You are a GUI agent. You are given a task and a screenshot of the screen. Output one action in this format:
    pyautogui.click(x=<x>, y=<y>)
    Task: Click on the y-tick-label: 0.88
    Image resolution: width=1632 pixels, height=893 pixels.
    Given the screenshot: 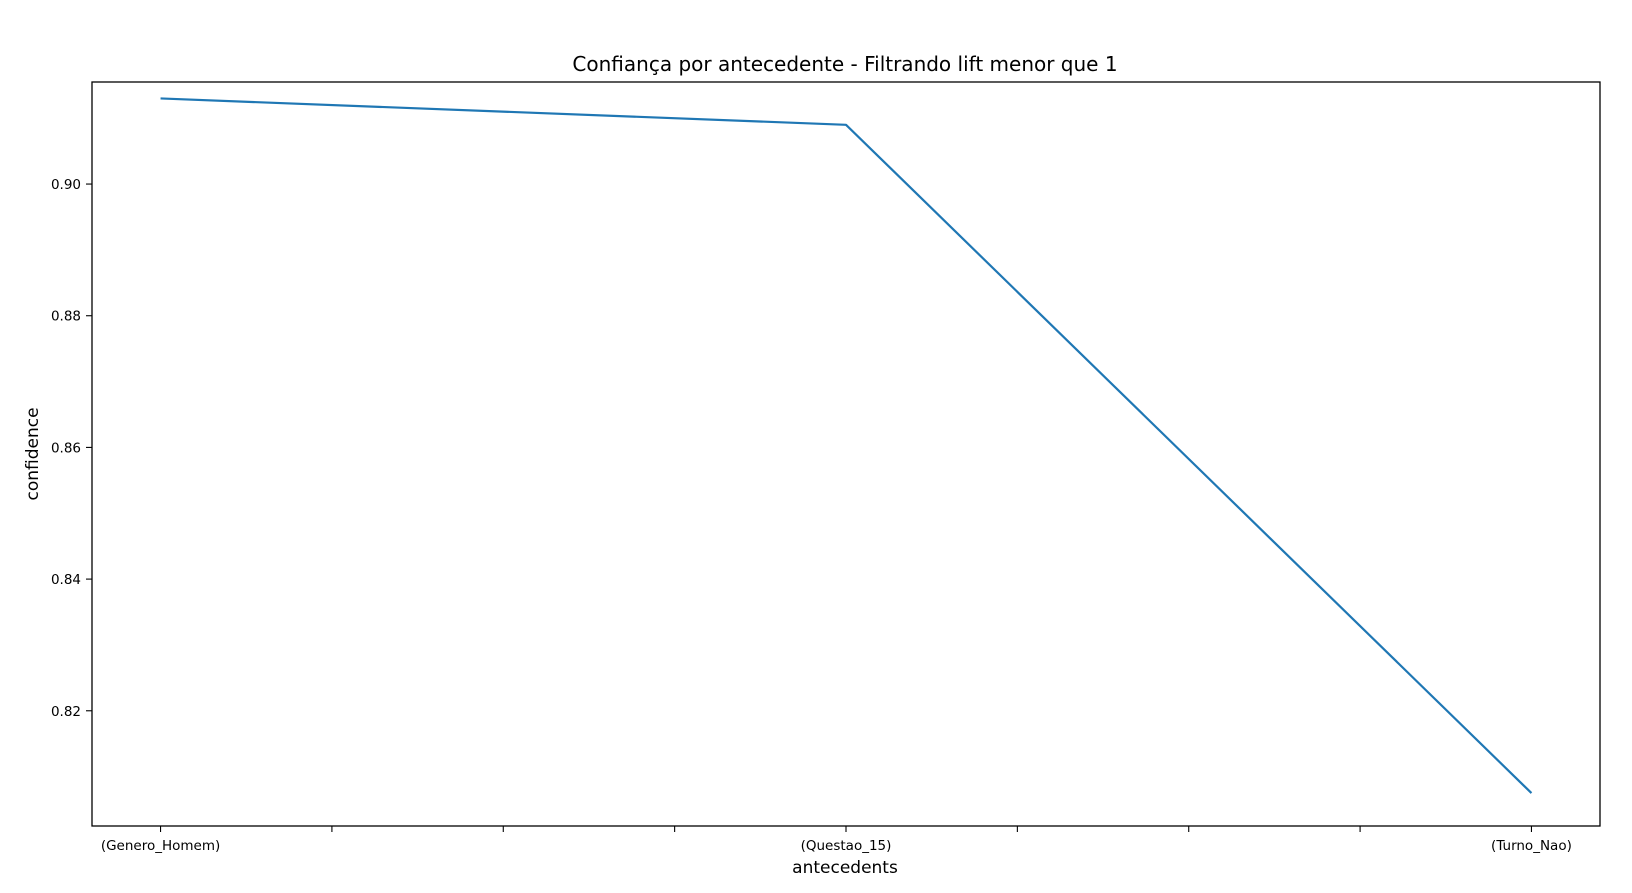 What is the action you would take?
    pyautogui.click(x=66, y=317)
    